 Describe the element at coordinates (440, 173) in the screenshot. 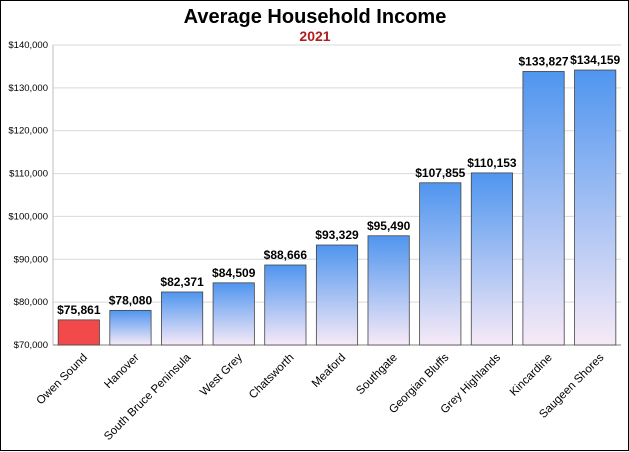

I see `data-label: $107,855` at that location.